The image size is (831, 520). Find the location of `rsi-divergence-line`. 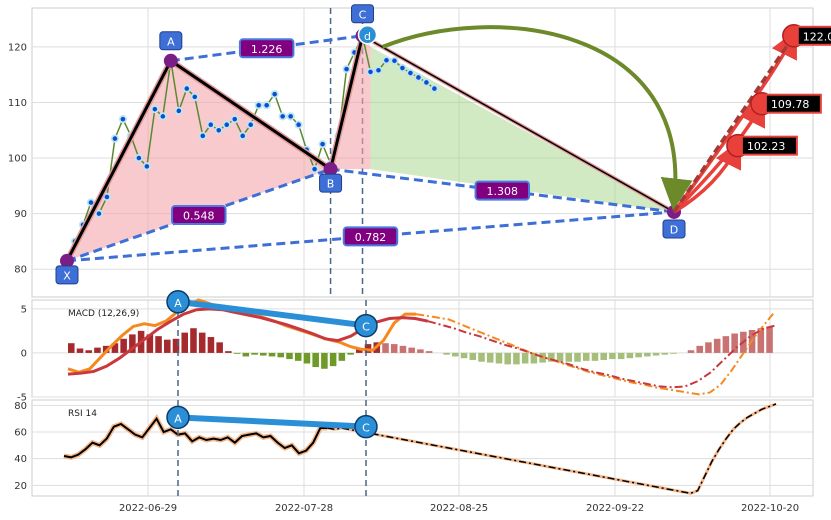

rsi-divergence-line is located at coordinates (272, 422).